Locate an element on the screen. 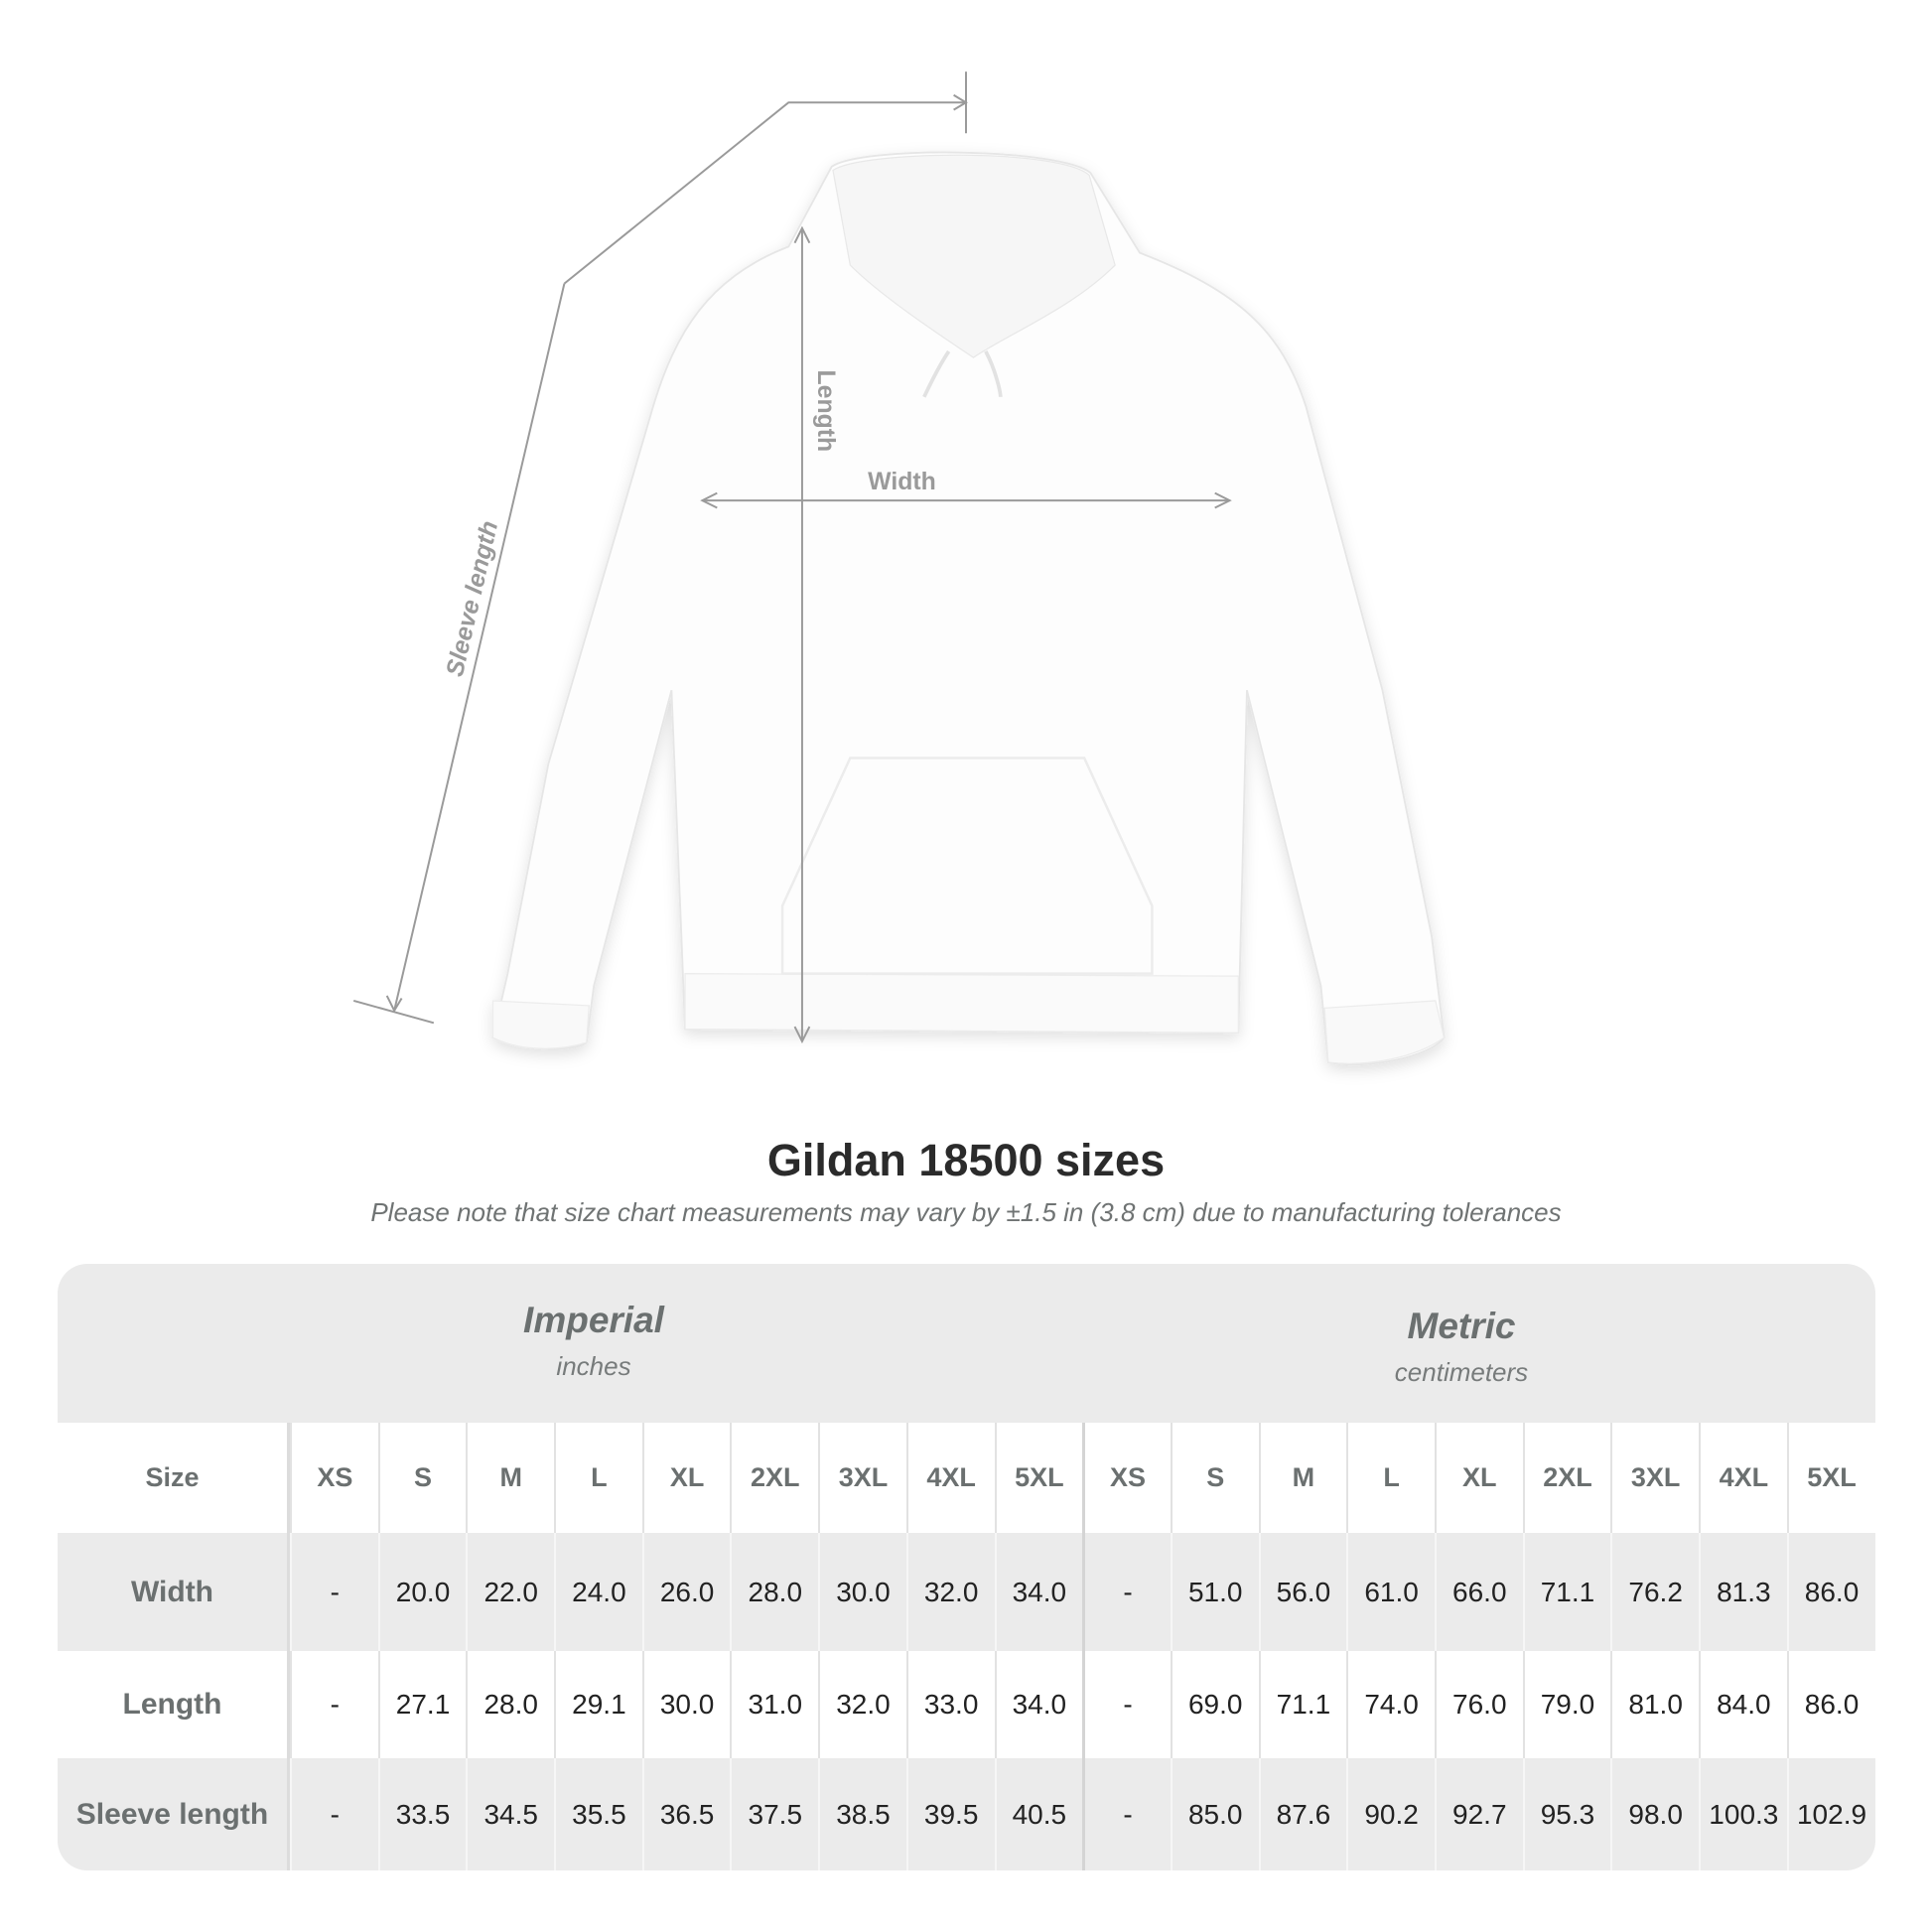  size-metric-header: L is located at coordinates (1390, 1478).